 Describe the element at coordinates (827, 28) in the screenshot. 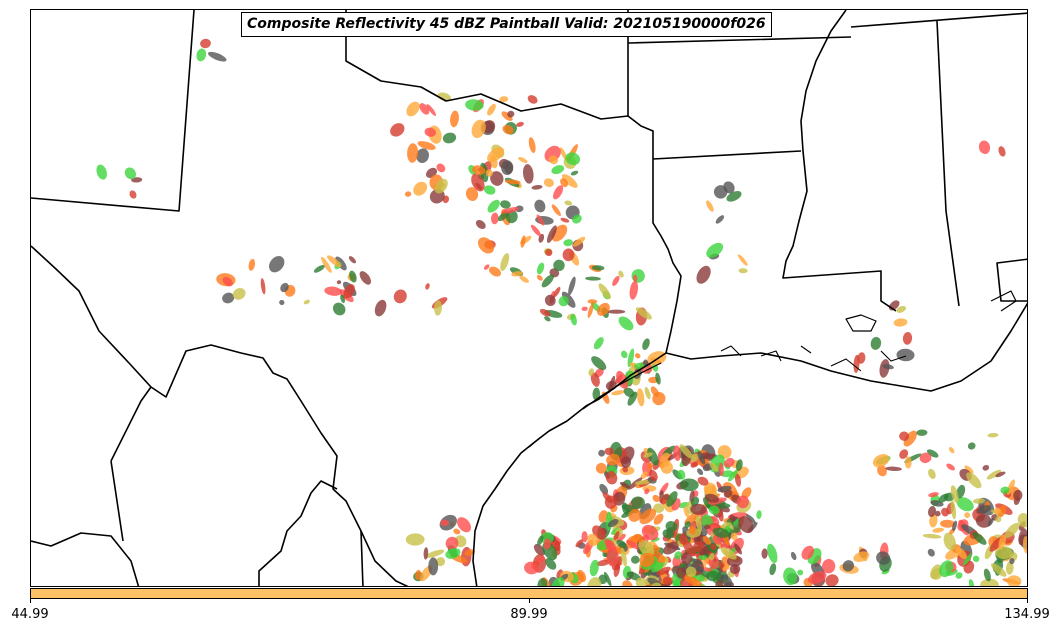

I see `tn-border` at that location.